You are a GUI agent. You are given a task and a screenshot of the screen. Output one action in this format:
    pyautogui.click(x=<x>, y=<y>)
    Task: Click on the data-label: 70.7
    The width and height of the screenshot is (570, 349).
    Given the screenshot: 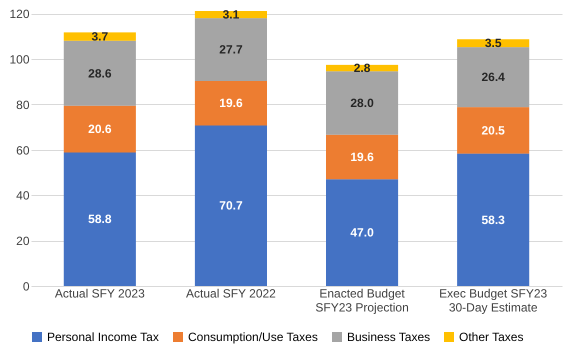 What is the action you would take?
    pyautogui.click(x=231, y=205)
    